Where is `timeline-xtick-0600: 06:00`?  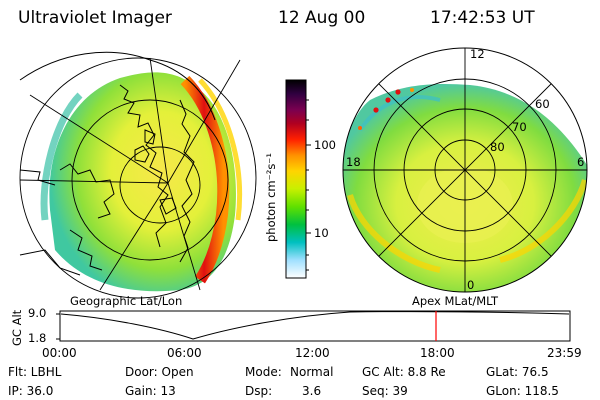
timeline-xtick-0600: 06:00 is located at coordinates (184, 353).